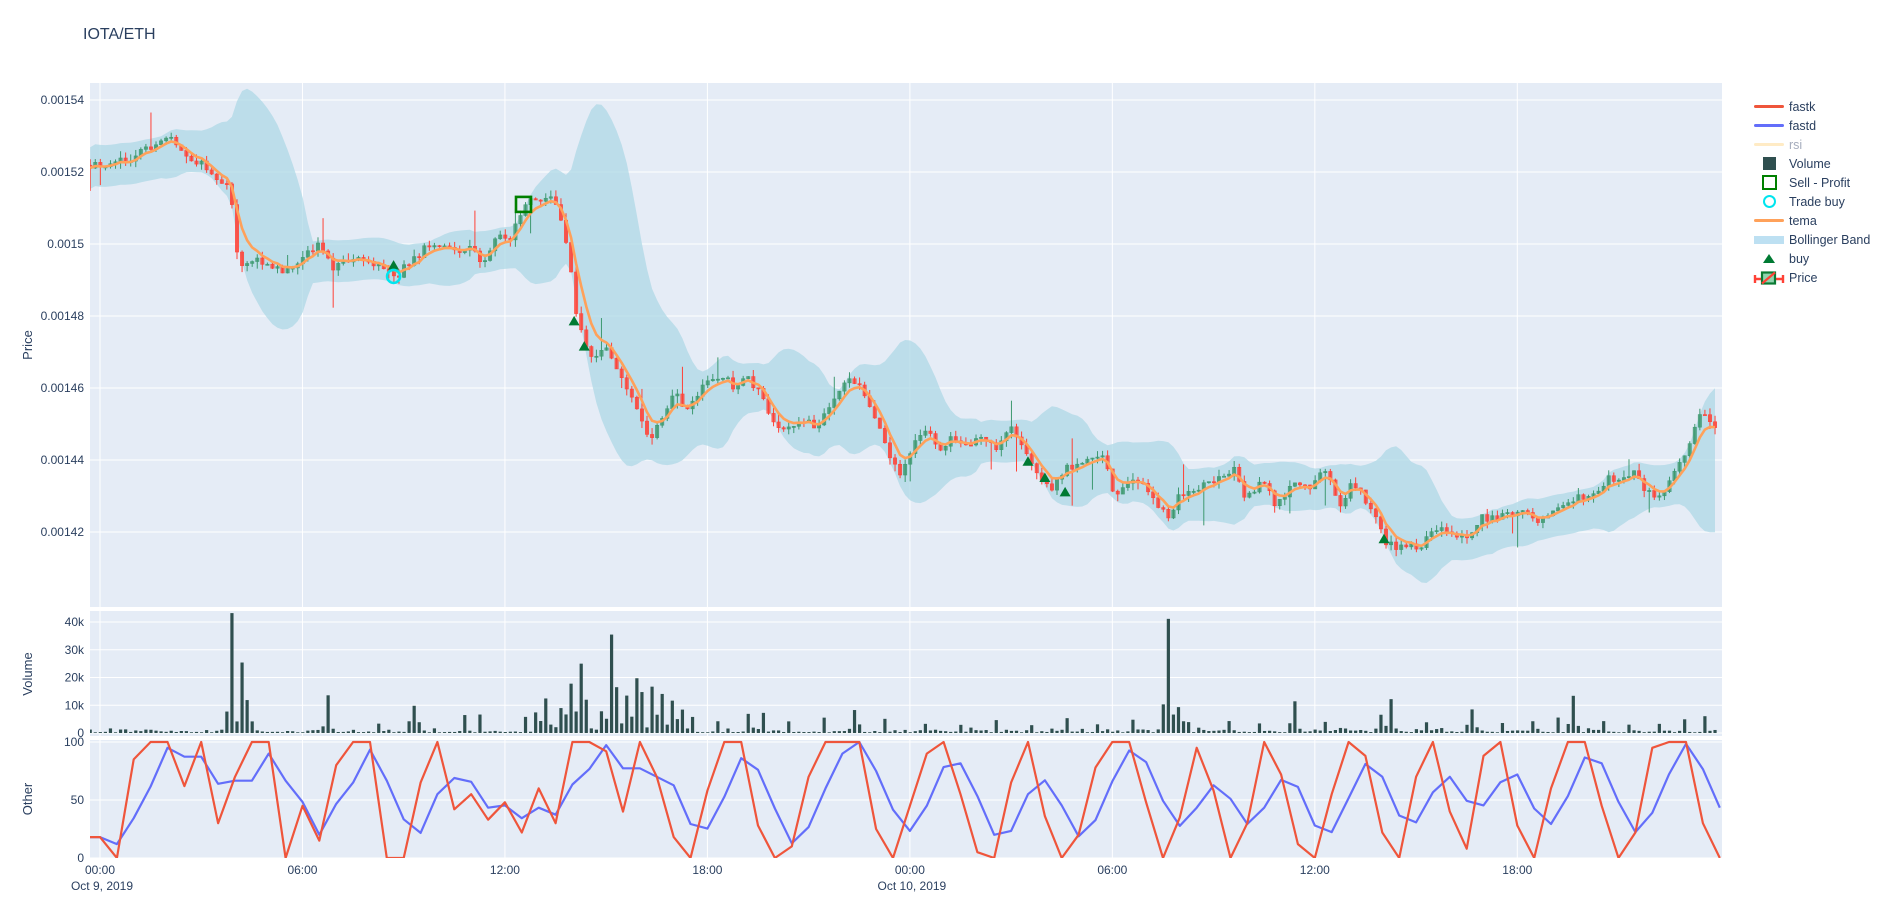 The image size is (1888, 909). I want to click on legend-label-tema: tema, so click(1803, 220).